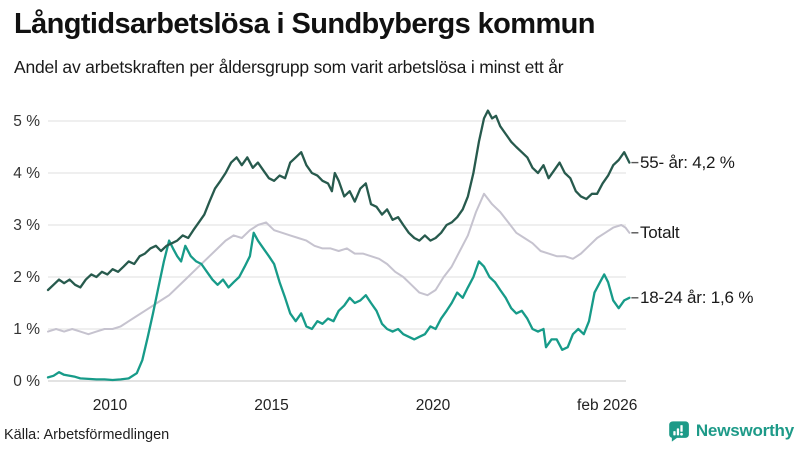 The width and height of the screenshot is (800, 450). I want to click on y-tick-label: 2 %, so click(26, 277).